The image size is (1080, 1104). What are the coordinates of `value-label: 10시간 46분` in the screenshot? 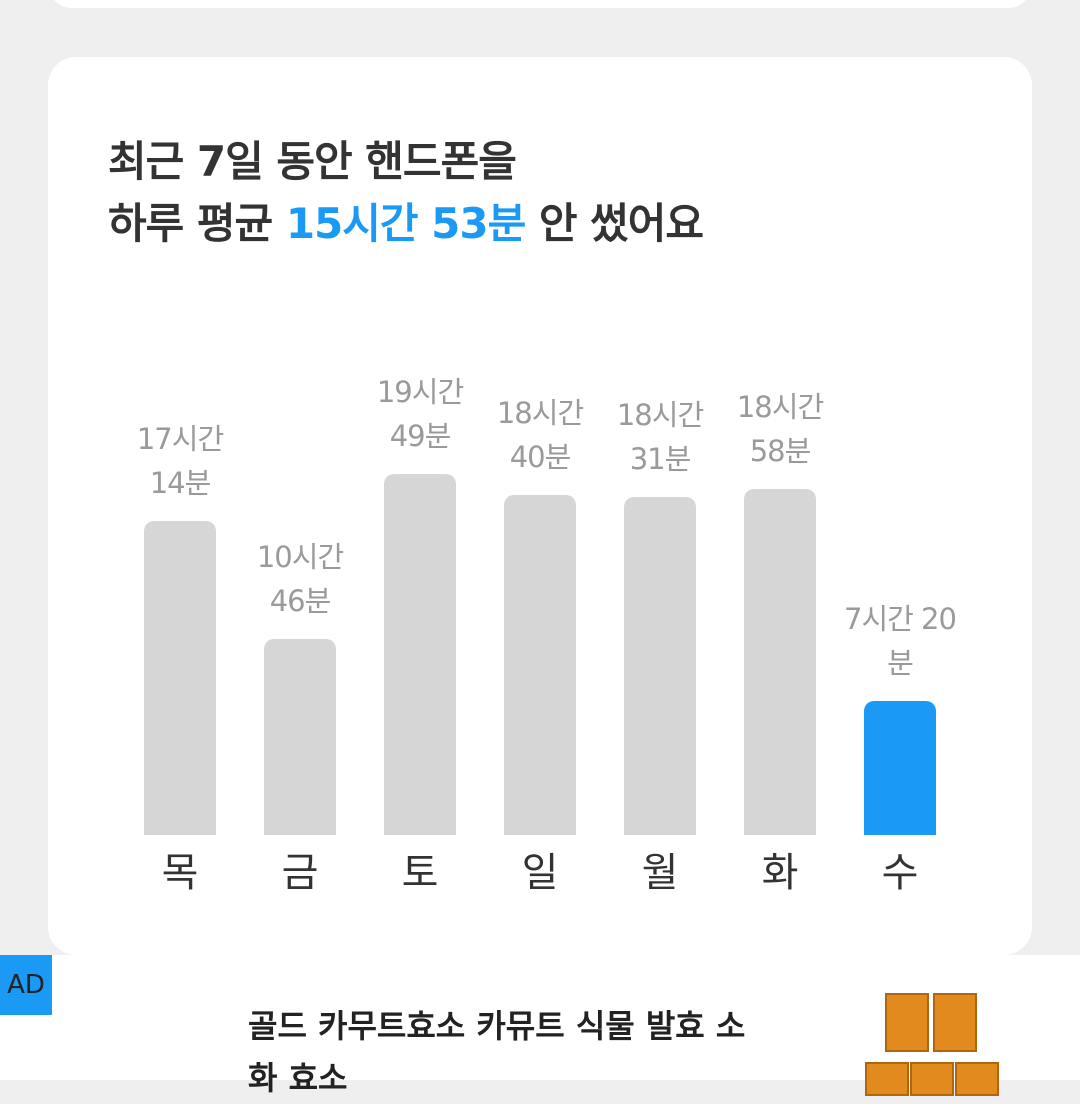 It's located at (300, 578).